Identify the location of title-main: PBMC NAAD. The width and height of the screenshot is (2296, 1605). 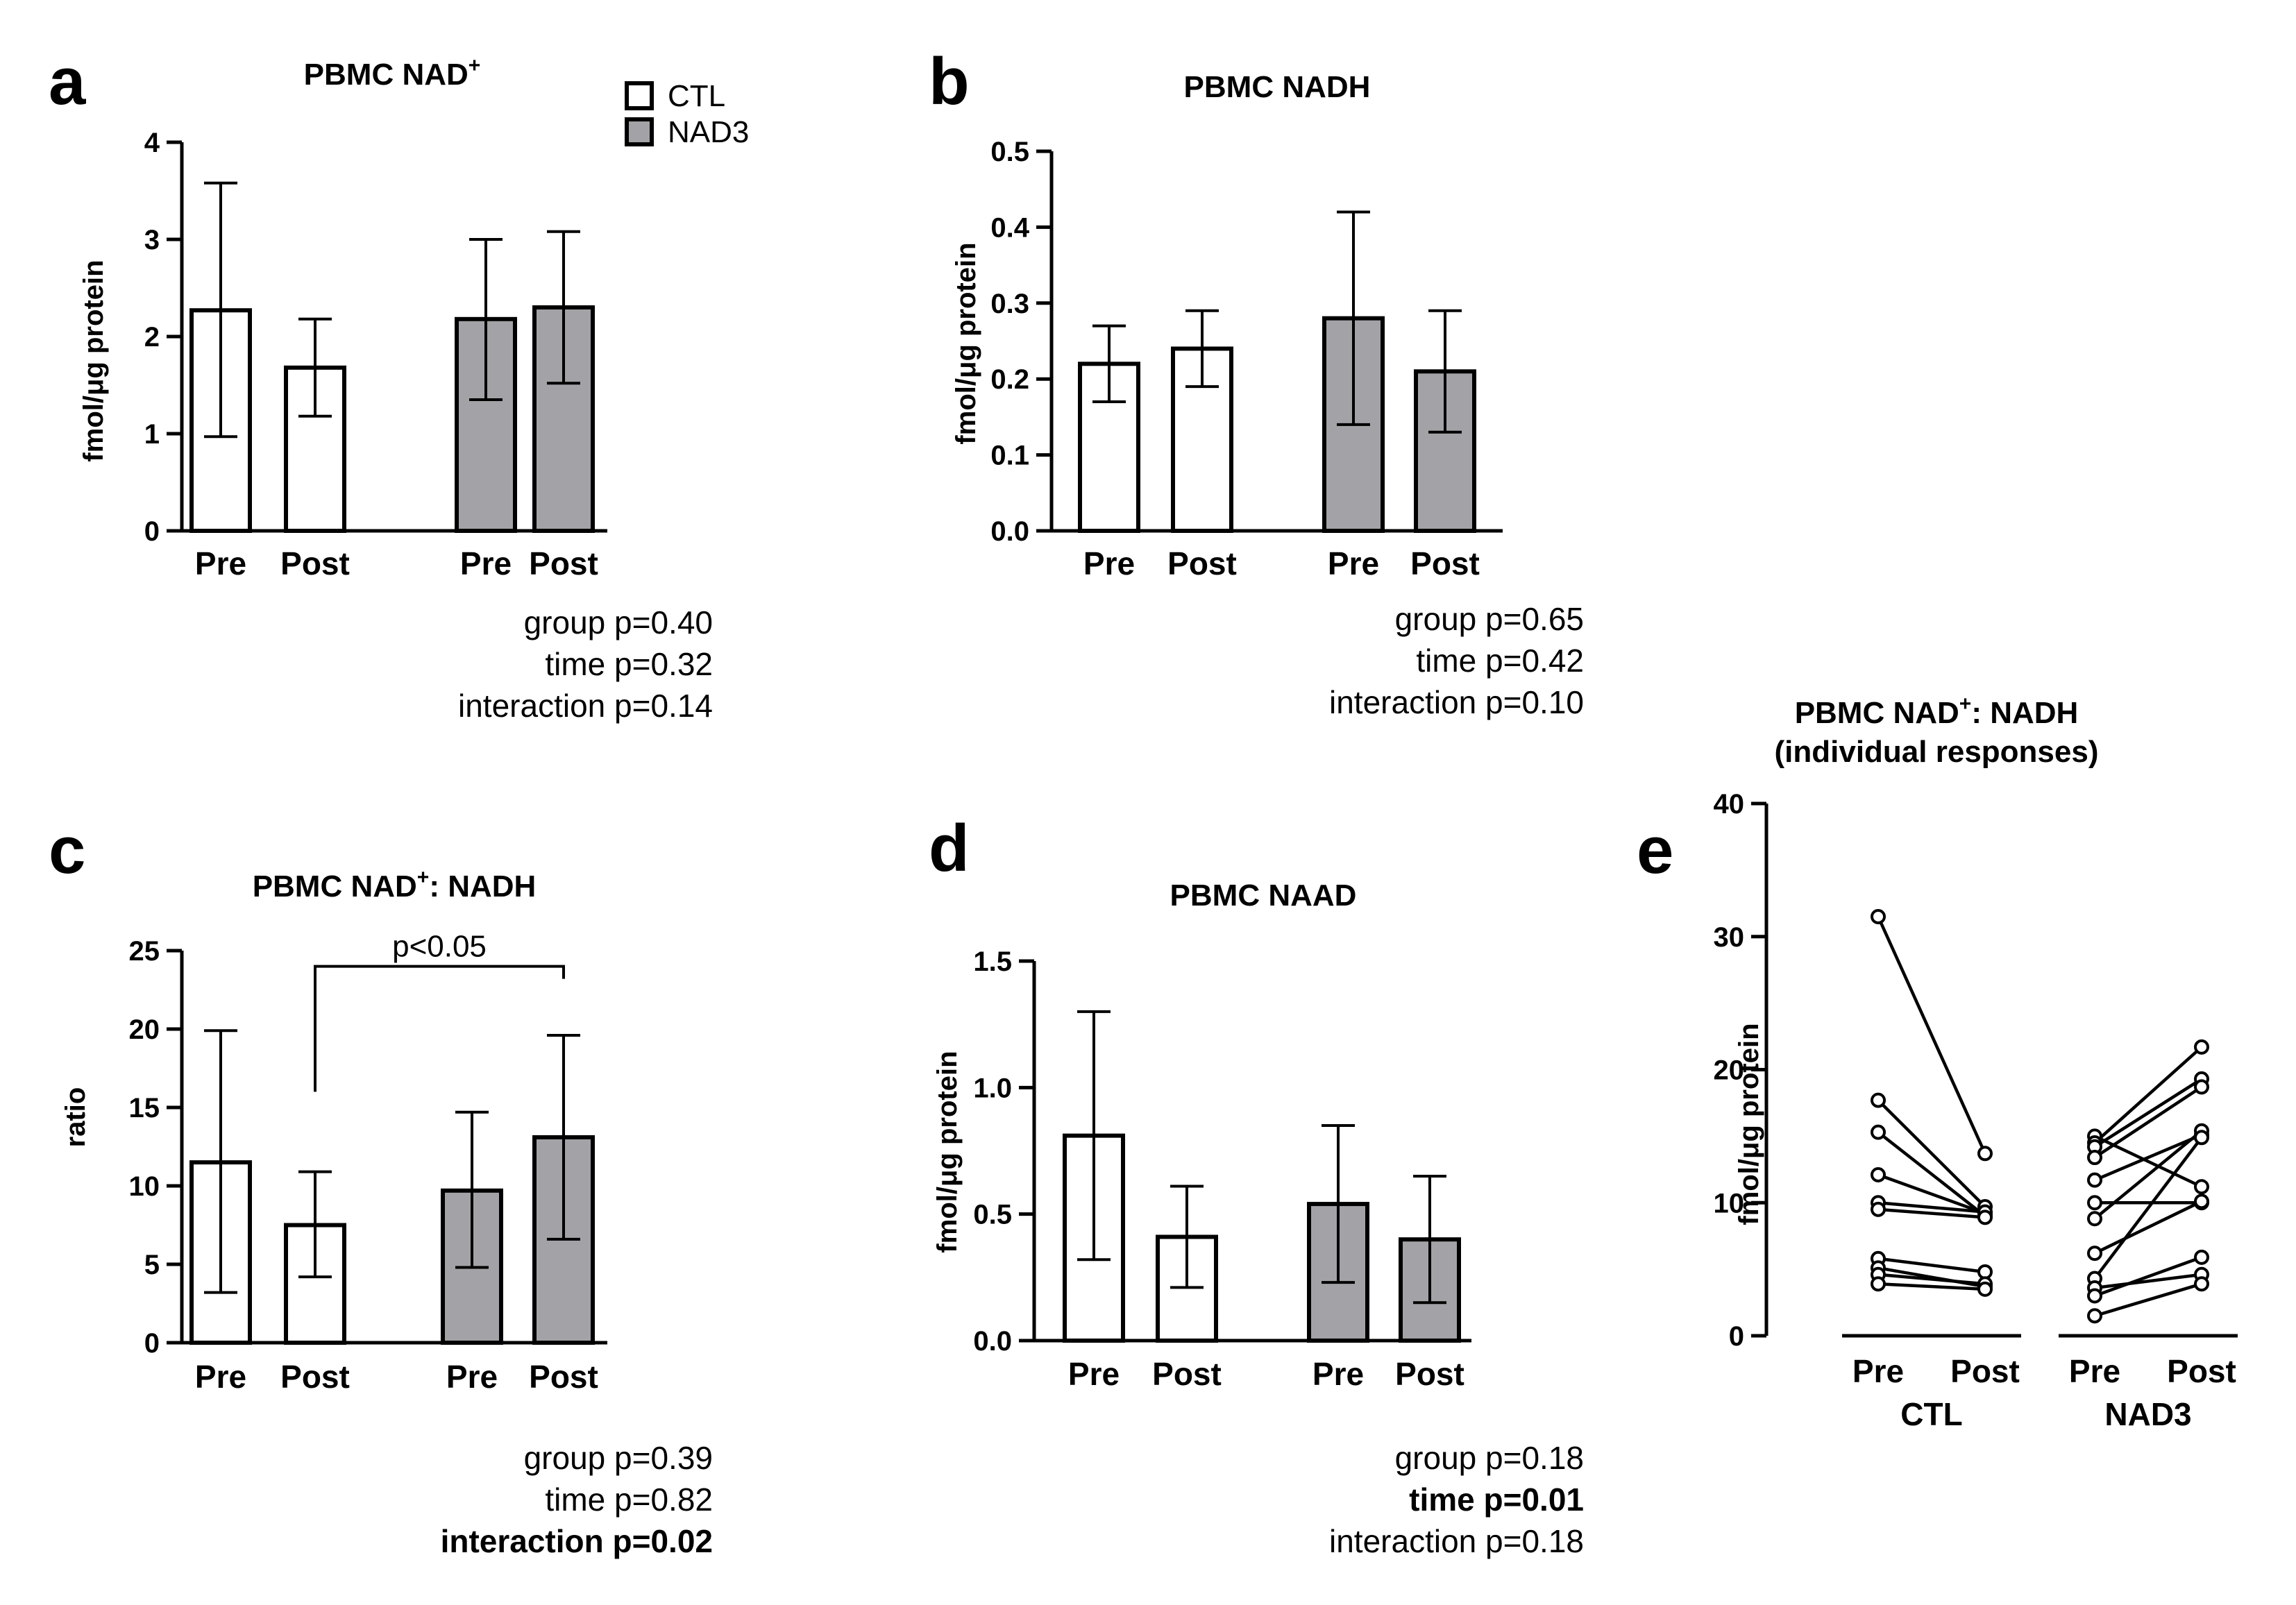
(1263, 895).